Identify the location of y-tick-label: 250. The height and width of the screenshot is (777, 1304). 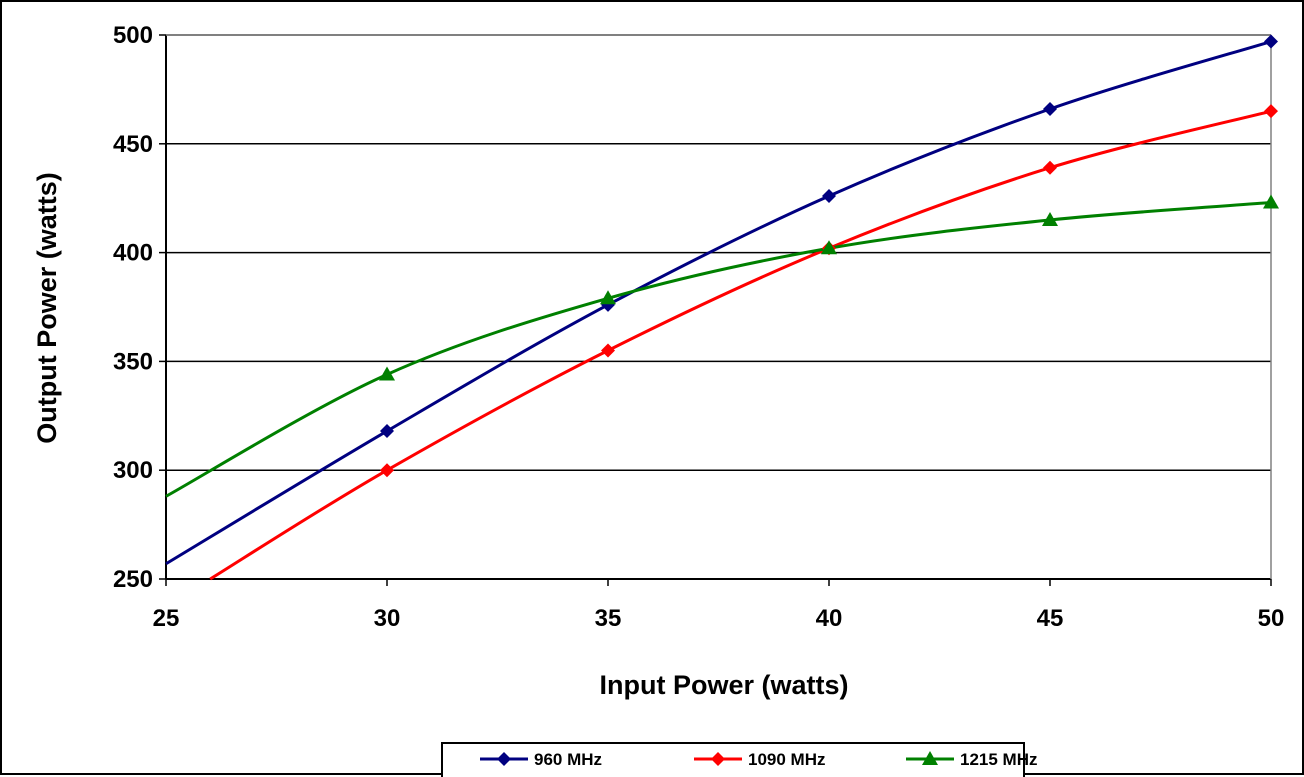
(133, 579).